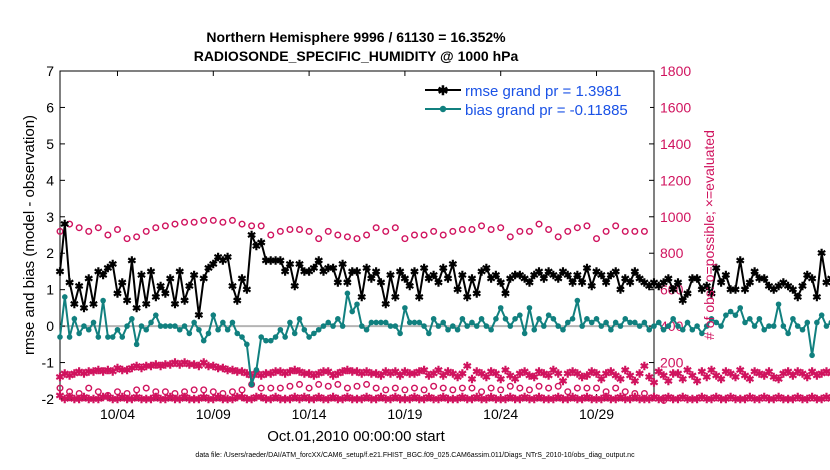  What do you see at coordinates (117, 414) in the screenshot?
I see `x-tick-label: 10/04` at bounding box center [117, 414].